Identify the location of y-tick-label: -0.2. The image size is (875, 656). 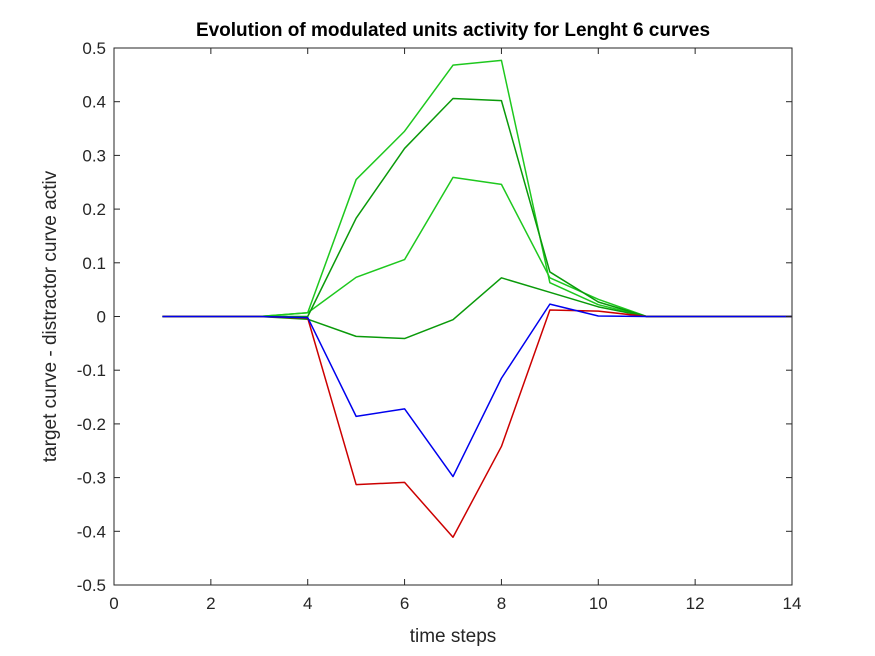
(91, 424).